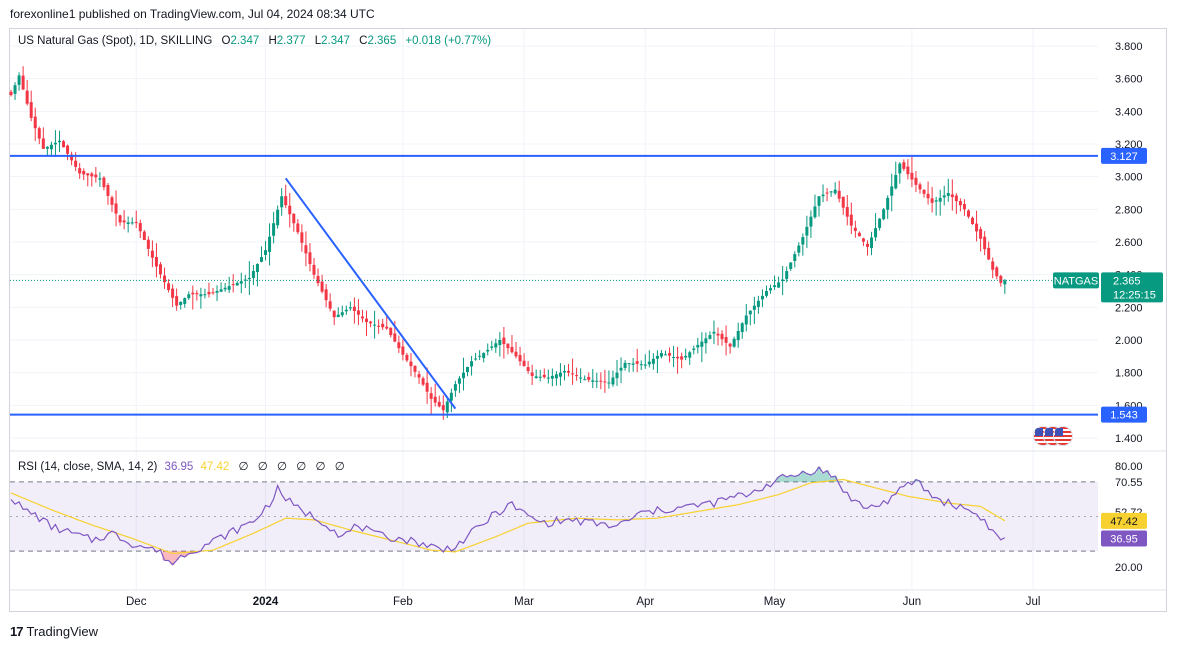 This screenshot has height=650, width=1177. What do you see at coordinates (1129, 80) in the screenshot?
I see `price-tick-label: 3.600` at bounding box center [1129, 80].